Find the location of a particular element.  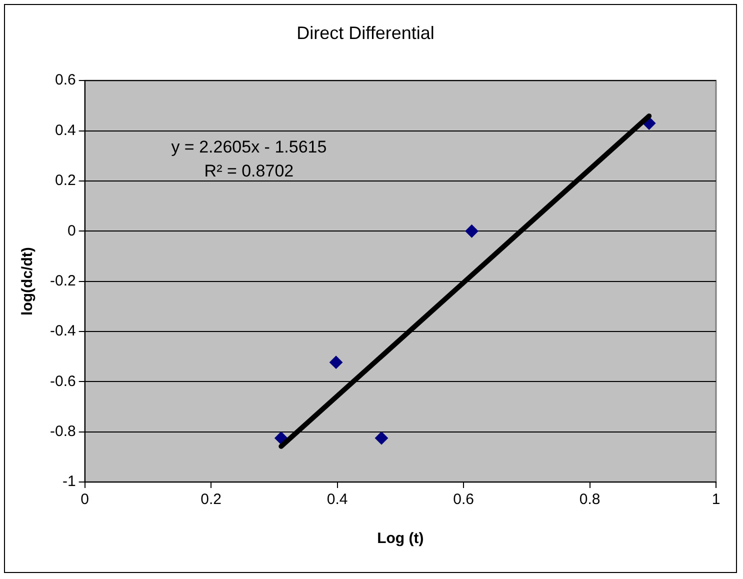

x-tick-label: 0.2 is located at coordinates (211, 499).